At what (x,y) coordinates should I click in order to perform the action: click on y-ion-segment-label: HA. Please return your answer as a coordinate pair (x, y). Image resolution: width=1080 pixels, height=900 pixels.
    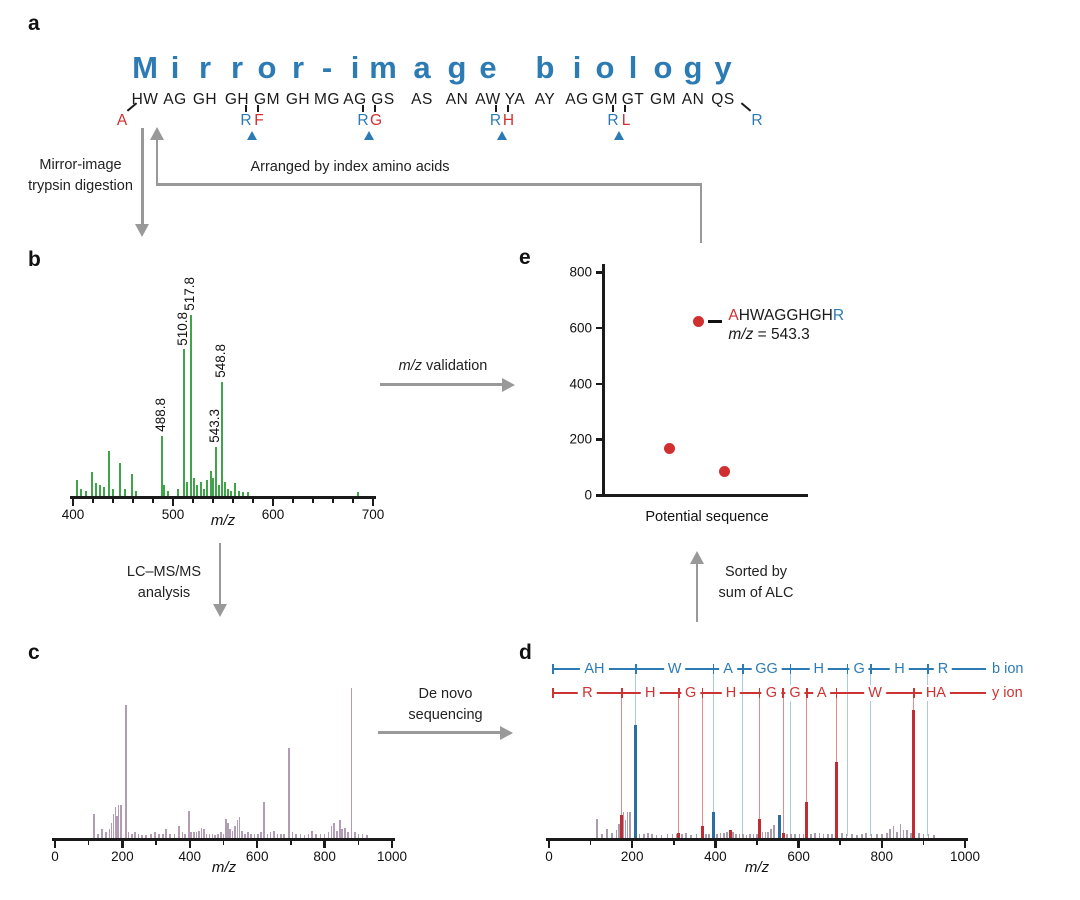
    Looking at the image, I should click on (935, 692).